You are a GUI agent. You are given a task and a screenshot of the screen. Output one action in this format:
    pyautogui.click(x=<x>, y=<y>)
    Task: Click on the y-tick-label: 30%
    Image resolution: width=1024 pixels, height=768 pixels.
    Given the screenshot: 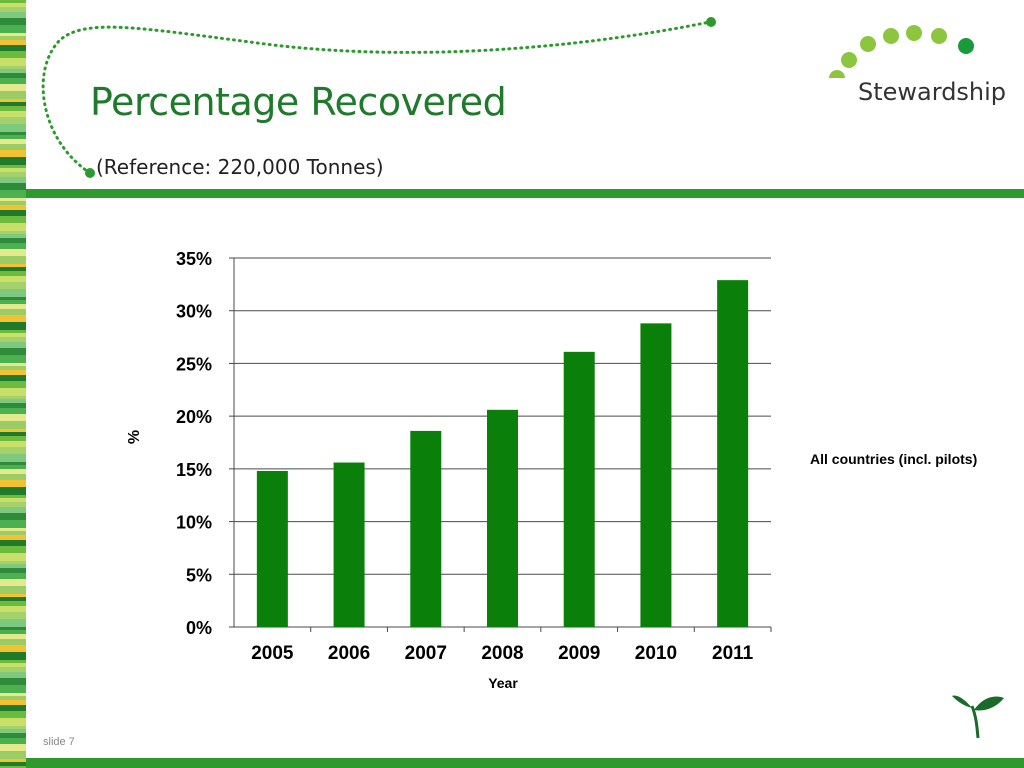 What is the action you would take?
    pyautogui.click(x=194, y=312)
    